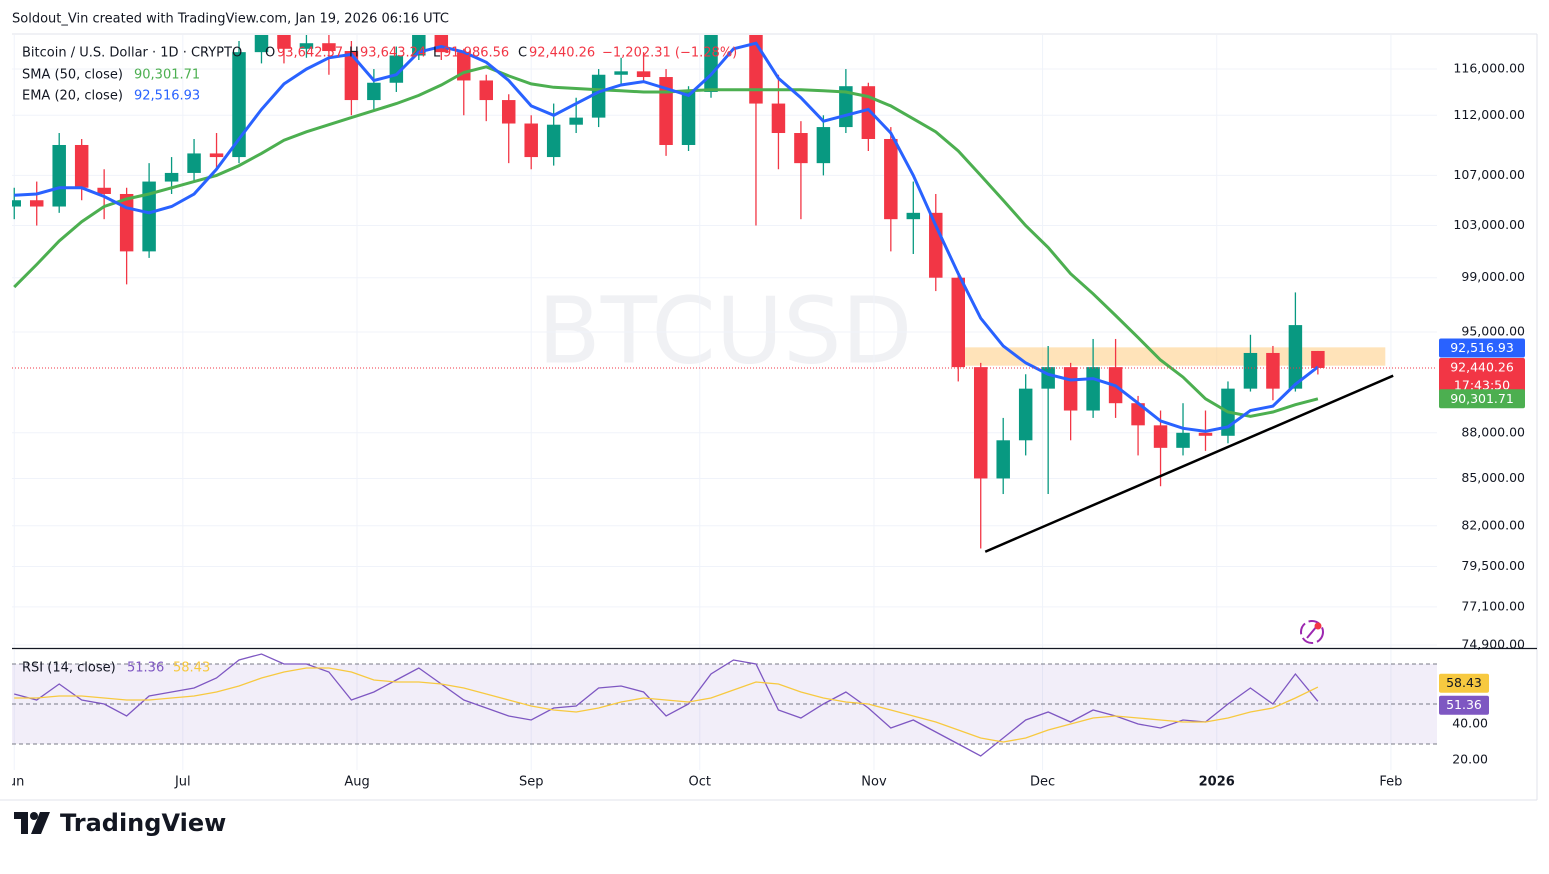  What do you see at coordinates (1493, 276) in the screenshot?
I see `y-tick-label: 99,000.00` at bounding box center [1493, 276].